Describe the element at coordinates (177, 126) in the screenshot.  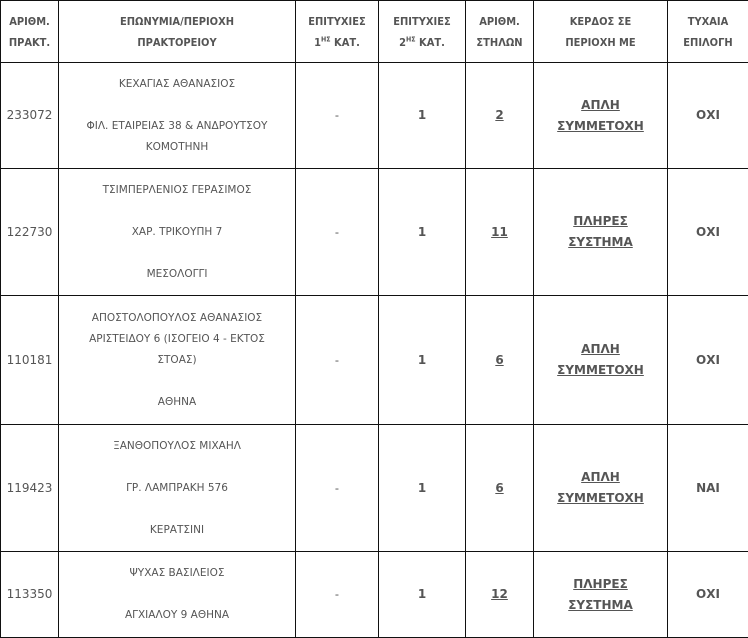
I see `address-line: ΦΙΛ. ΕΤΑΙΡΕΙΑΣ 38 & ΑΝΔΡΟΥΤΣΟΥ` at that location.